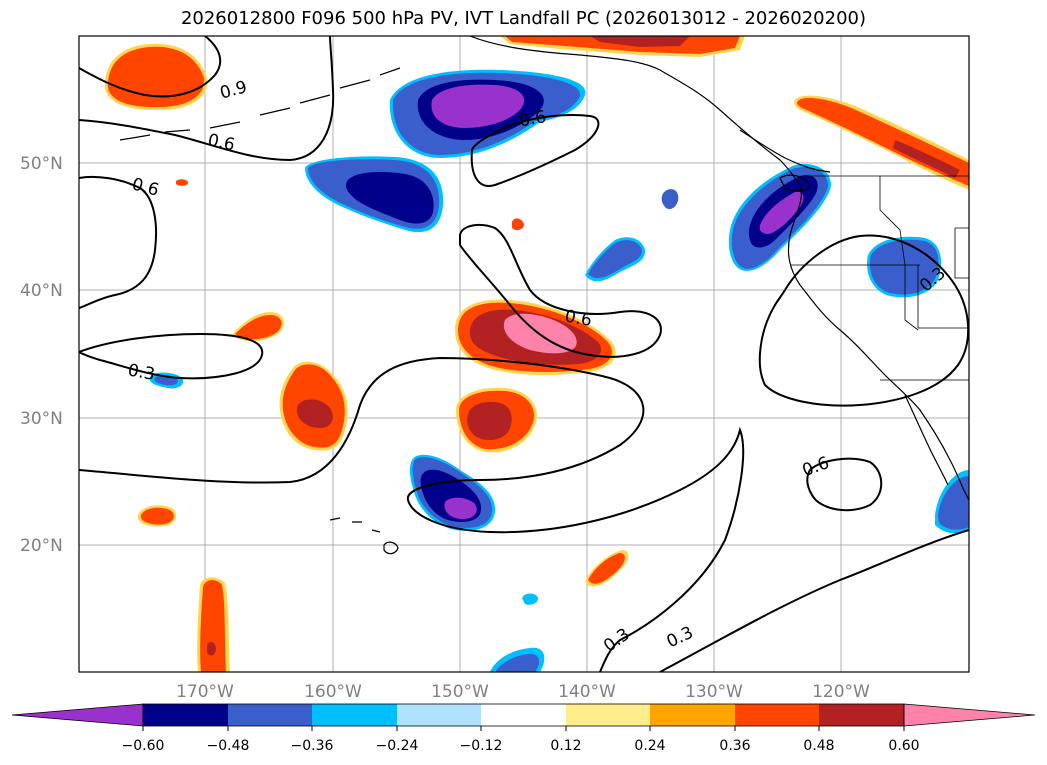 The image size is (1047, 765). Describe the element at coordinates (313, 406) in the screenshot. I see `pv-anomaly-subtropic-west` at that location.